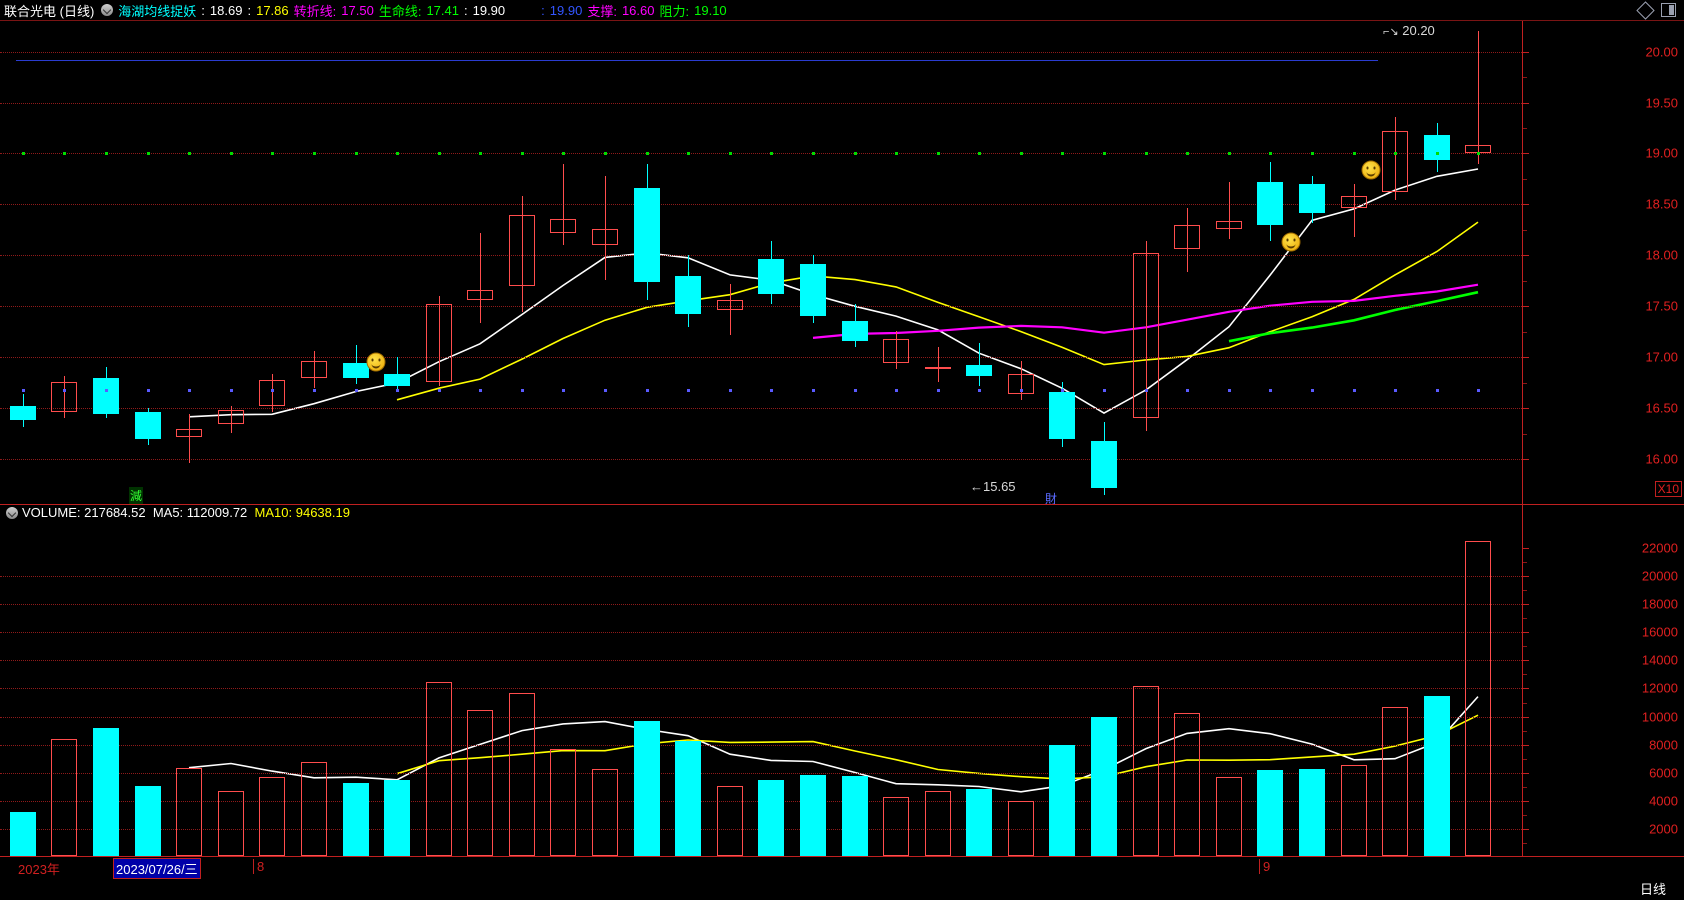 The image size is (1684, 900). Describe the element at coordinates (1659, 576) in the screenshot. I see `volume-axis-tick-label: 20000` at that location.